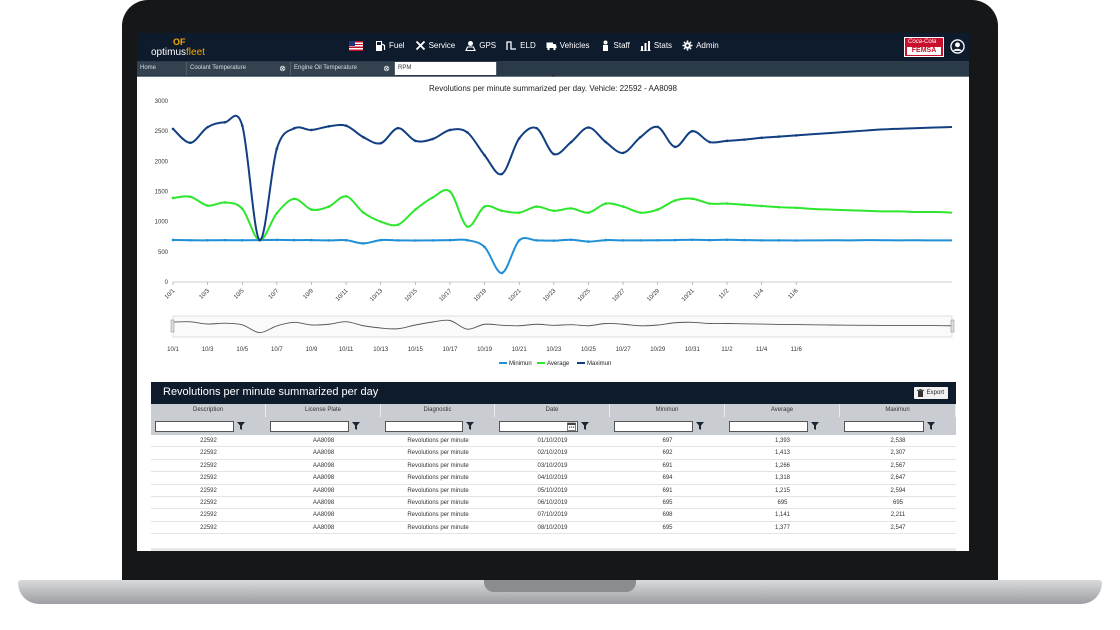 The image size is (1120, 630). I want to click on grid-scrollbar, so click(553, 549).